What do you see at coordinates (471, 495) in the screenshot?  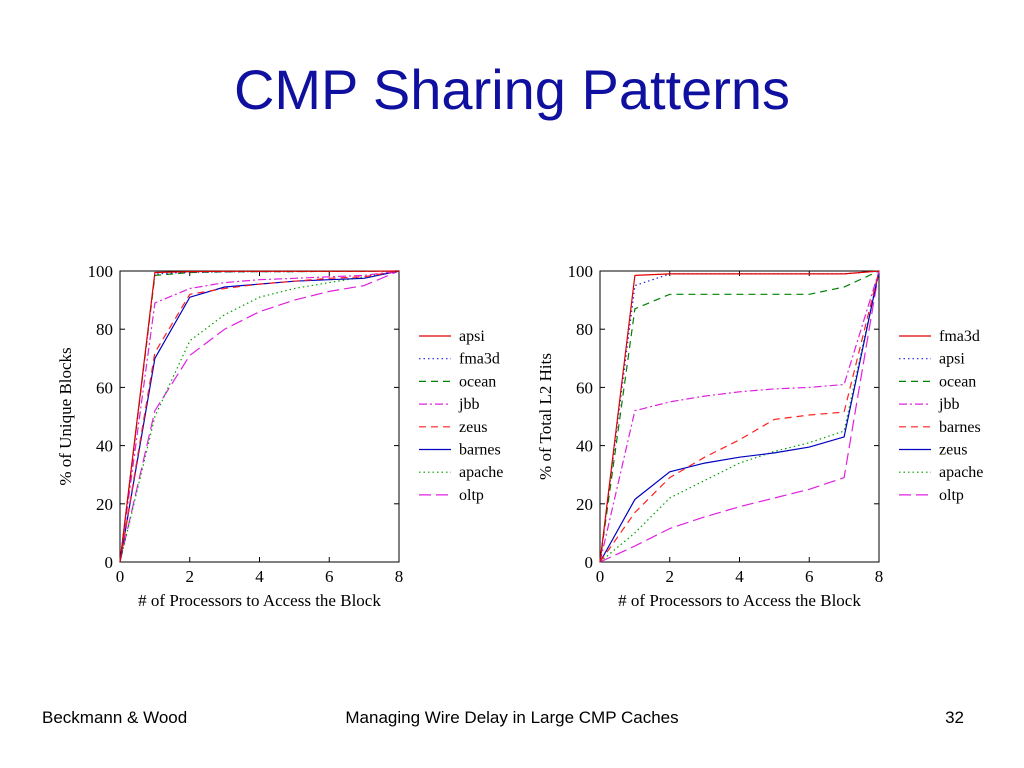 I see `unique-blocks-legend-label-oltp: oltp` at bounding box center [471, 495].